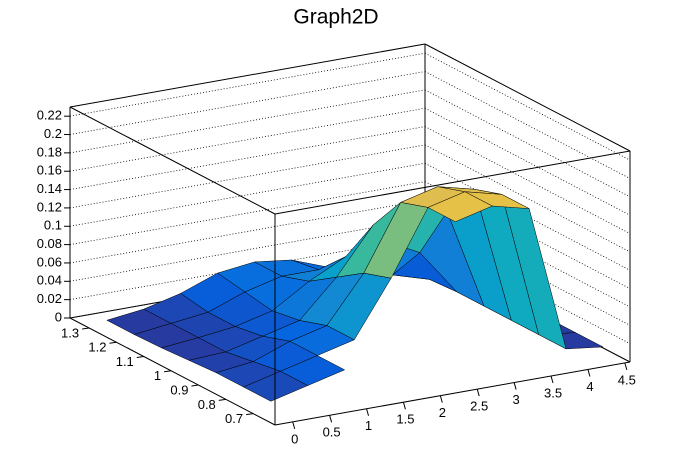 The height and width of the screenshot is (472, 696). Describe the element at coordinates (589, 386) in the screenshot. I see `x-tick-label: 4` at that location.